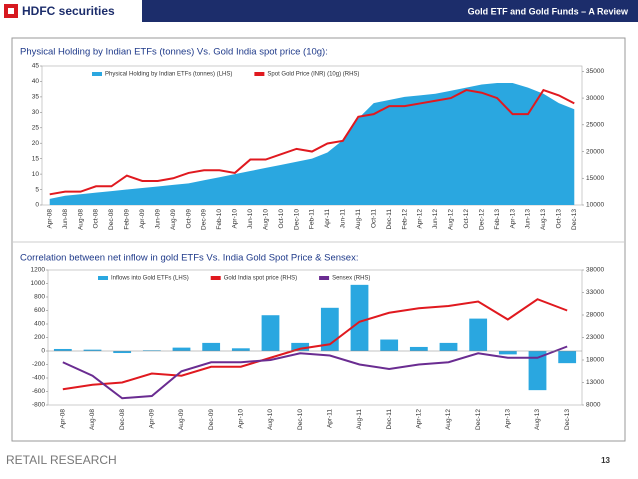  What do you see at coordinates (68, 11) in the screenshot?
I see `logo-text: HDFC securities` at bounding box center [68, 11].